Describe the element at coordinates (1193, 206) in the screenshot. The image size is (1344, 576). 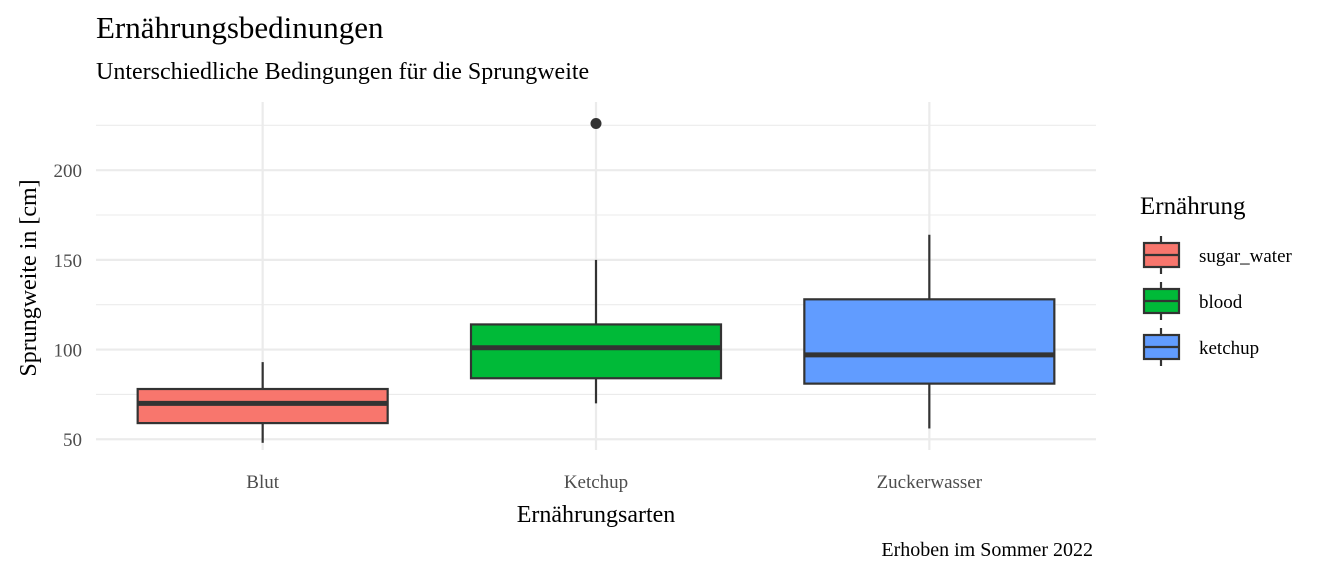
I see `legend-title: Ernährung` at that location.